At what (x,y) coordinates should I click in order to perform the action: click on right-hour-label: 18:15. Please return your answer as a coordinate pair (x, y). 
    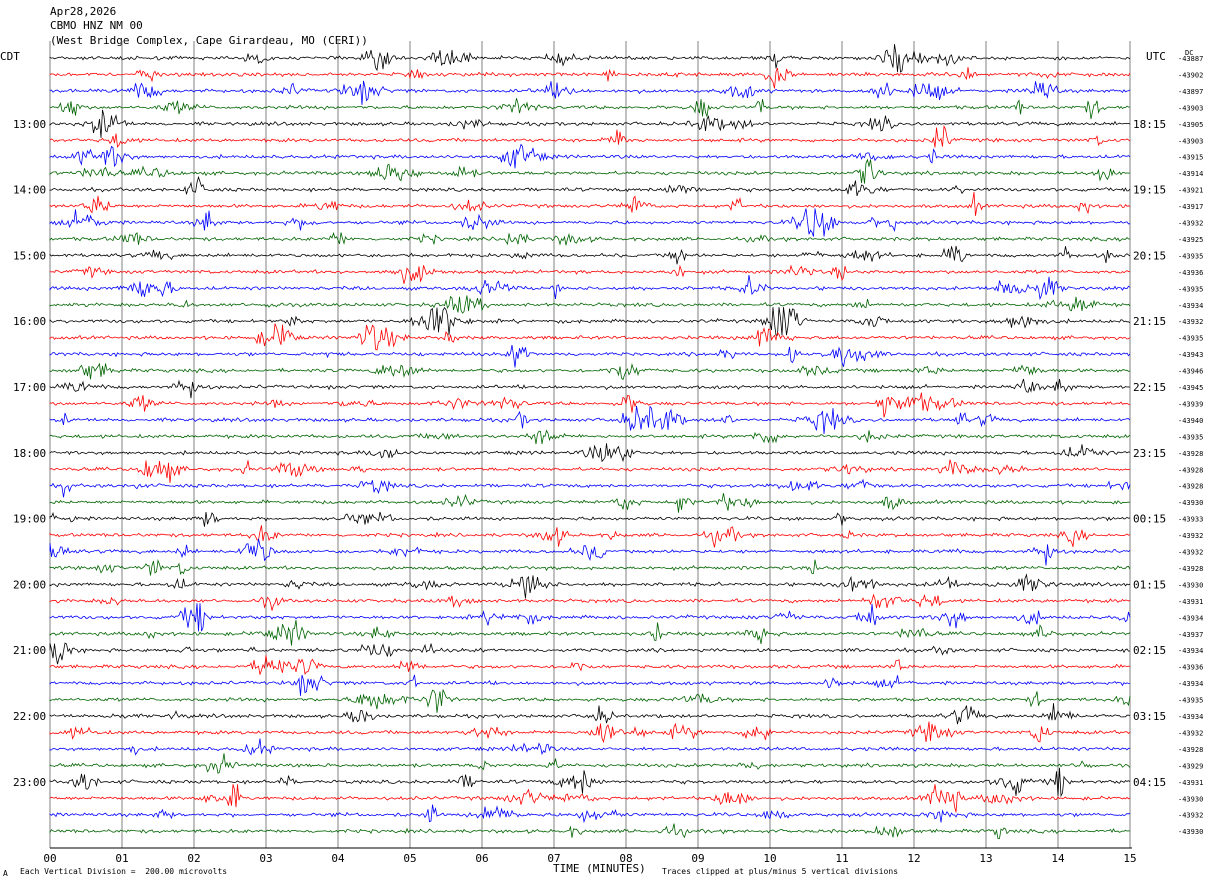
    Looking at the image, I should click on (1149, 124).